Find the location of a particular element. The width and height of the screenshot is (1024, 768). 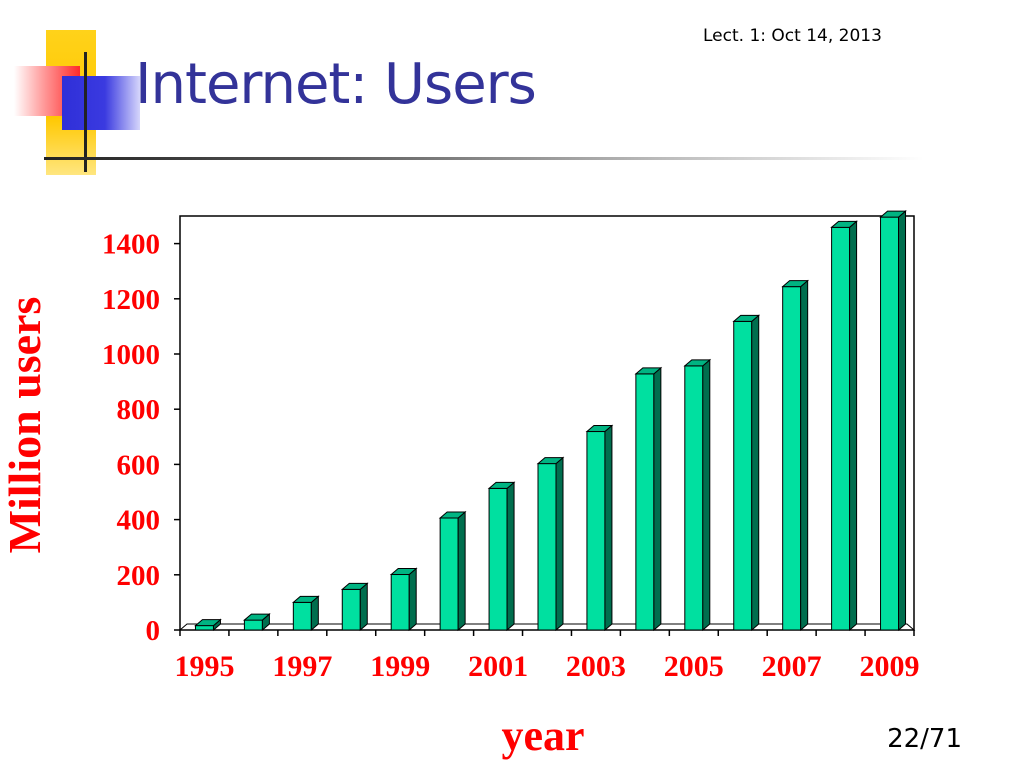

bar-2009 is located at coordinates (893, 421).